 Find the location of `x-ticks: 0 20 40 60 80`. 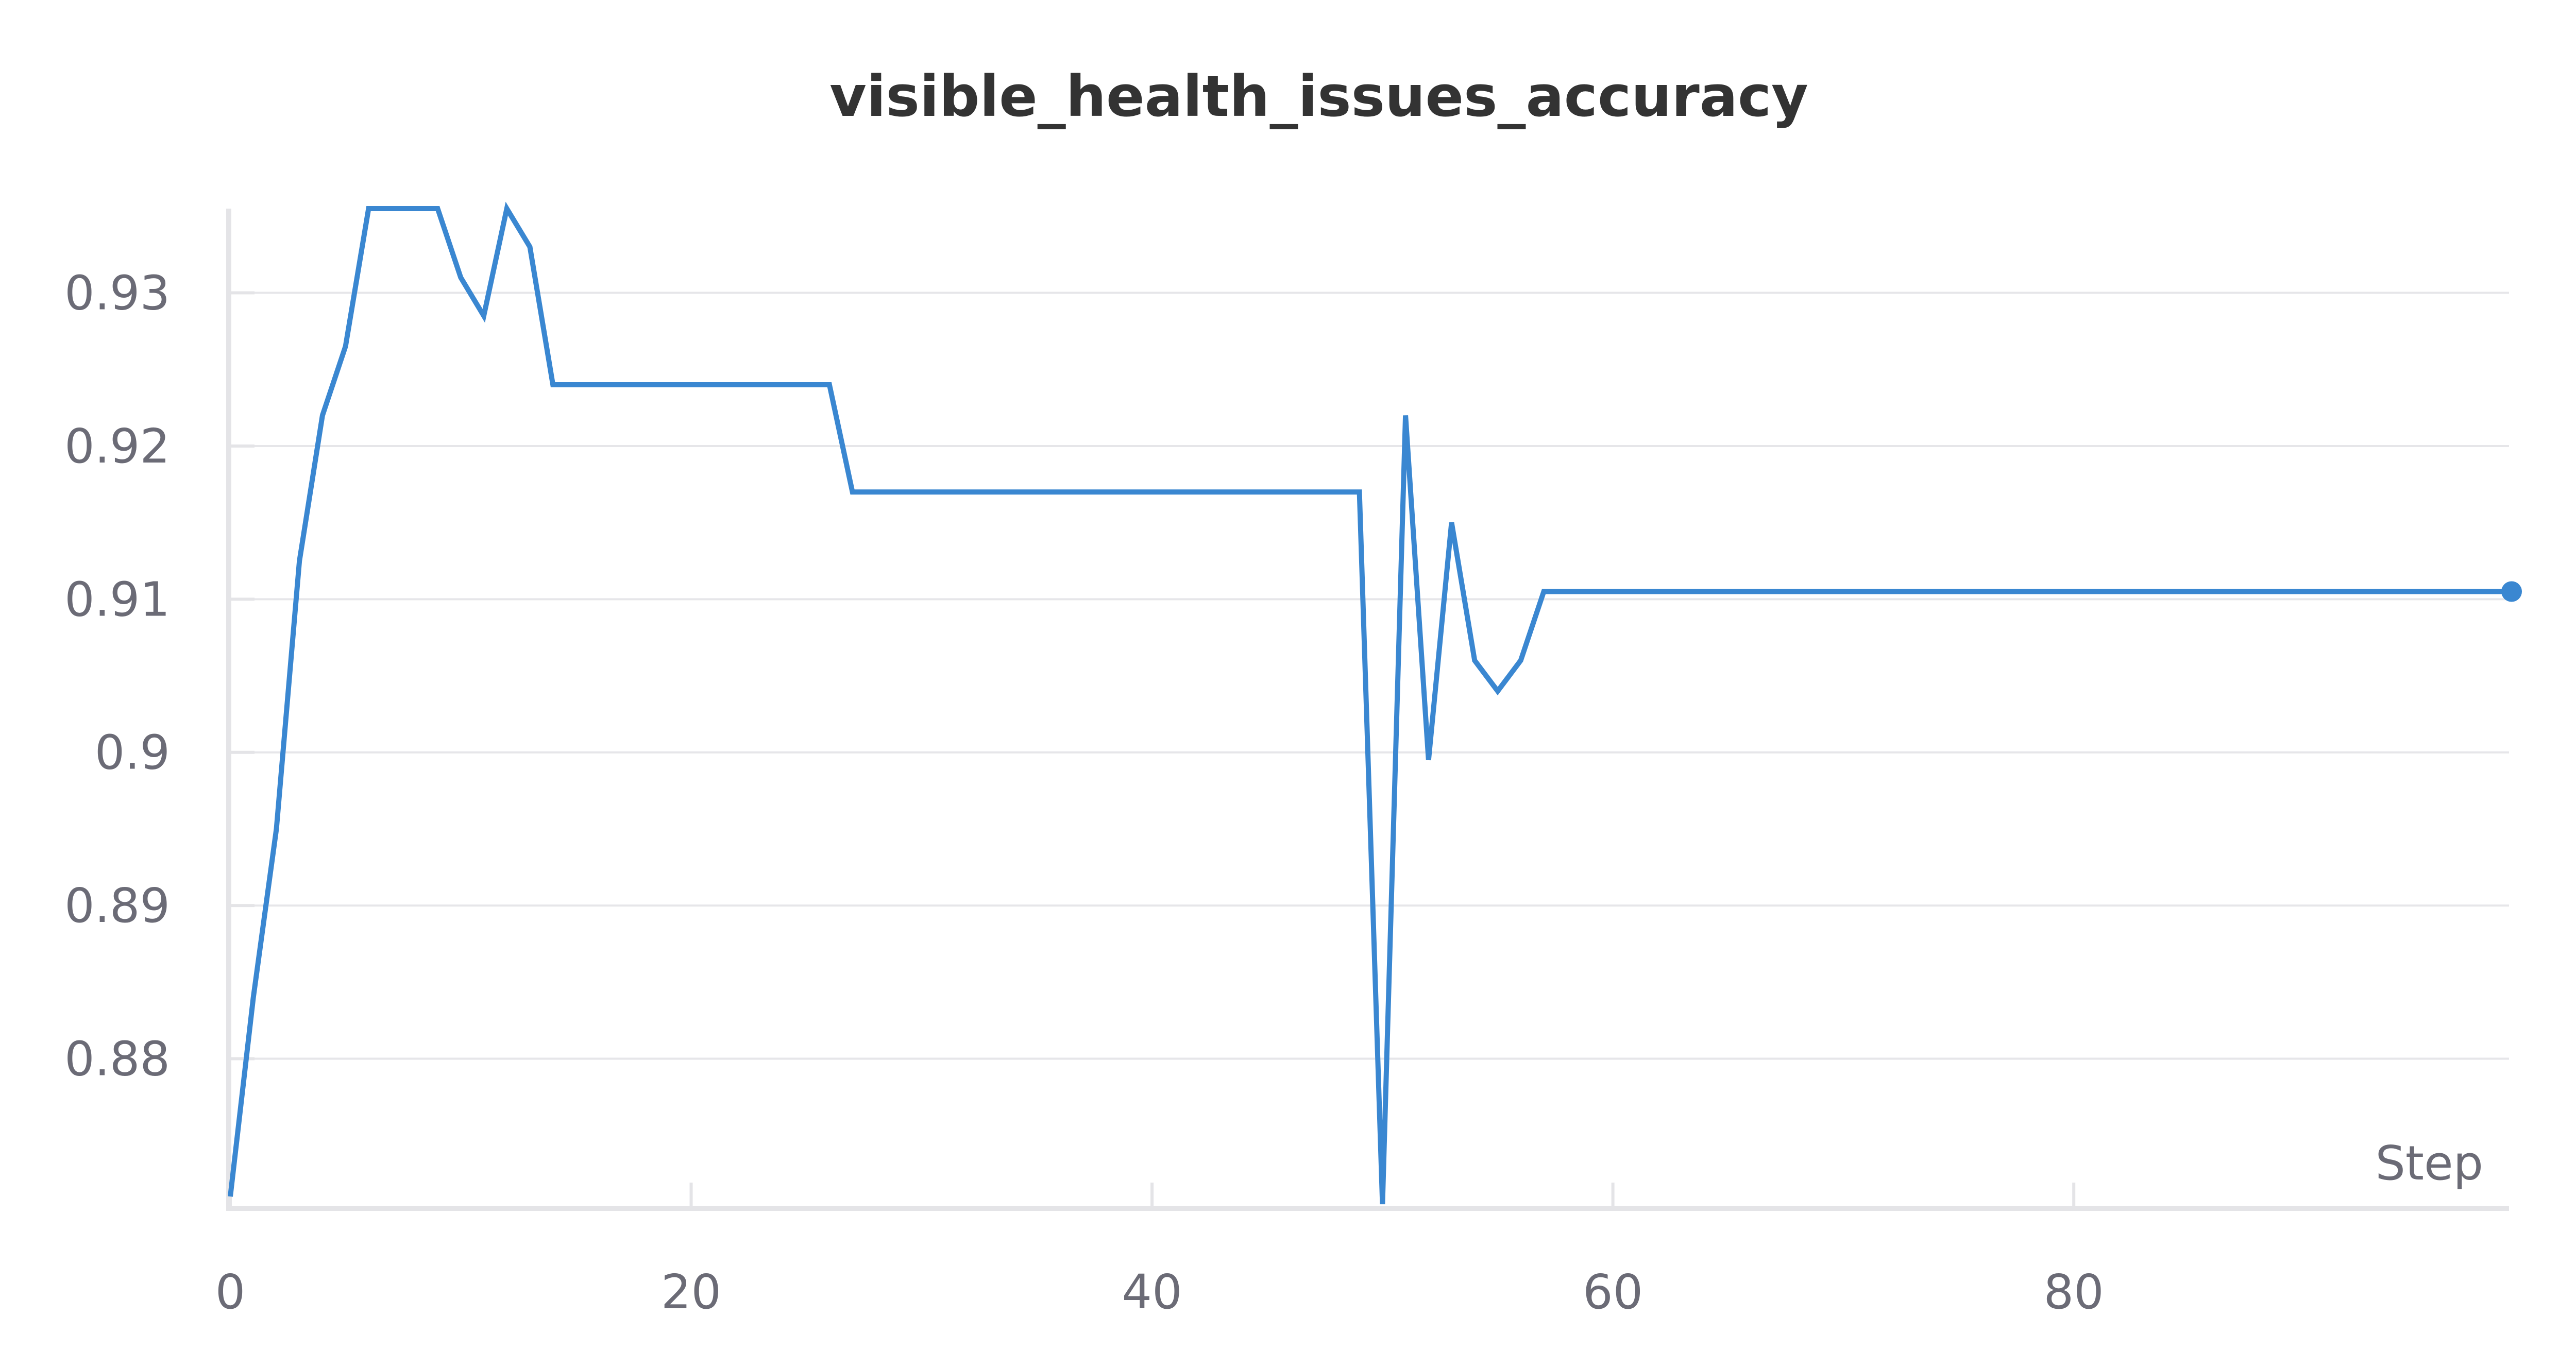

x-ticks: 0 20 40 60 80 is located at coordinates (1159, 1251).